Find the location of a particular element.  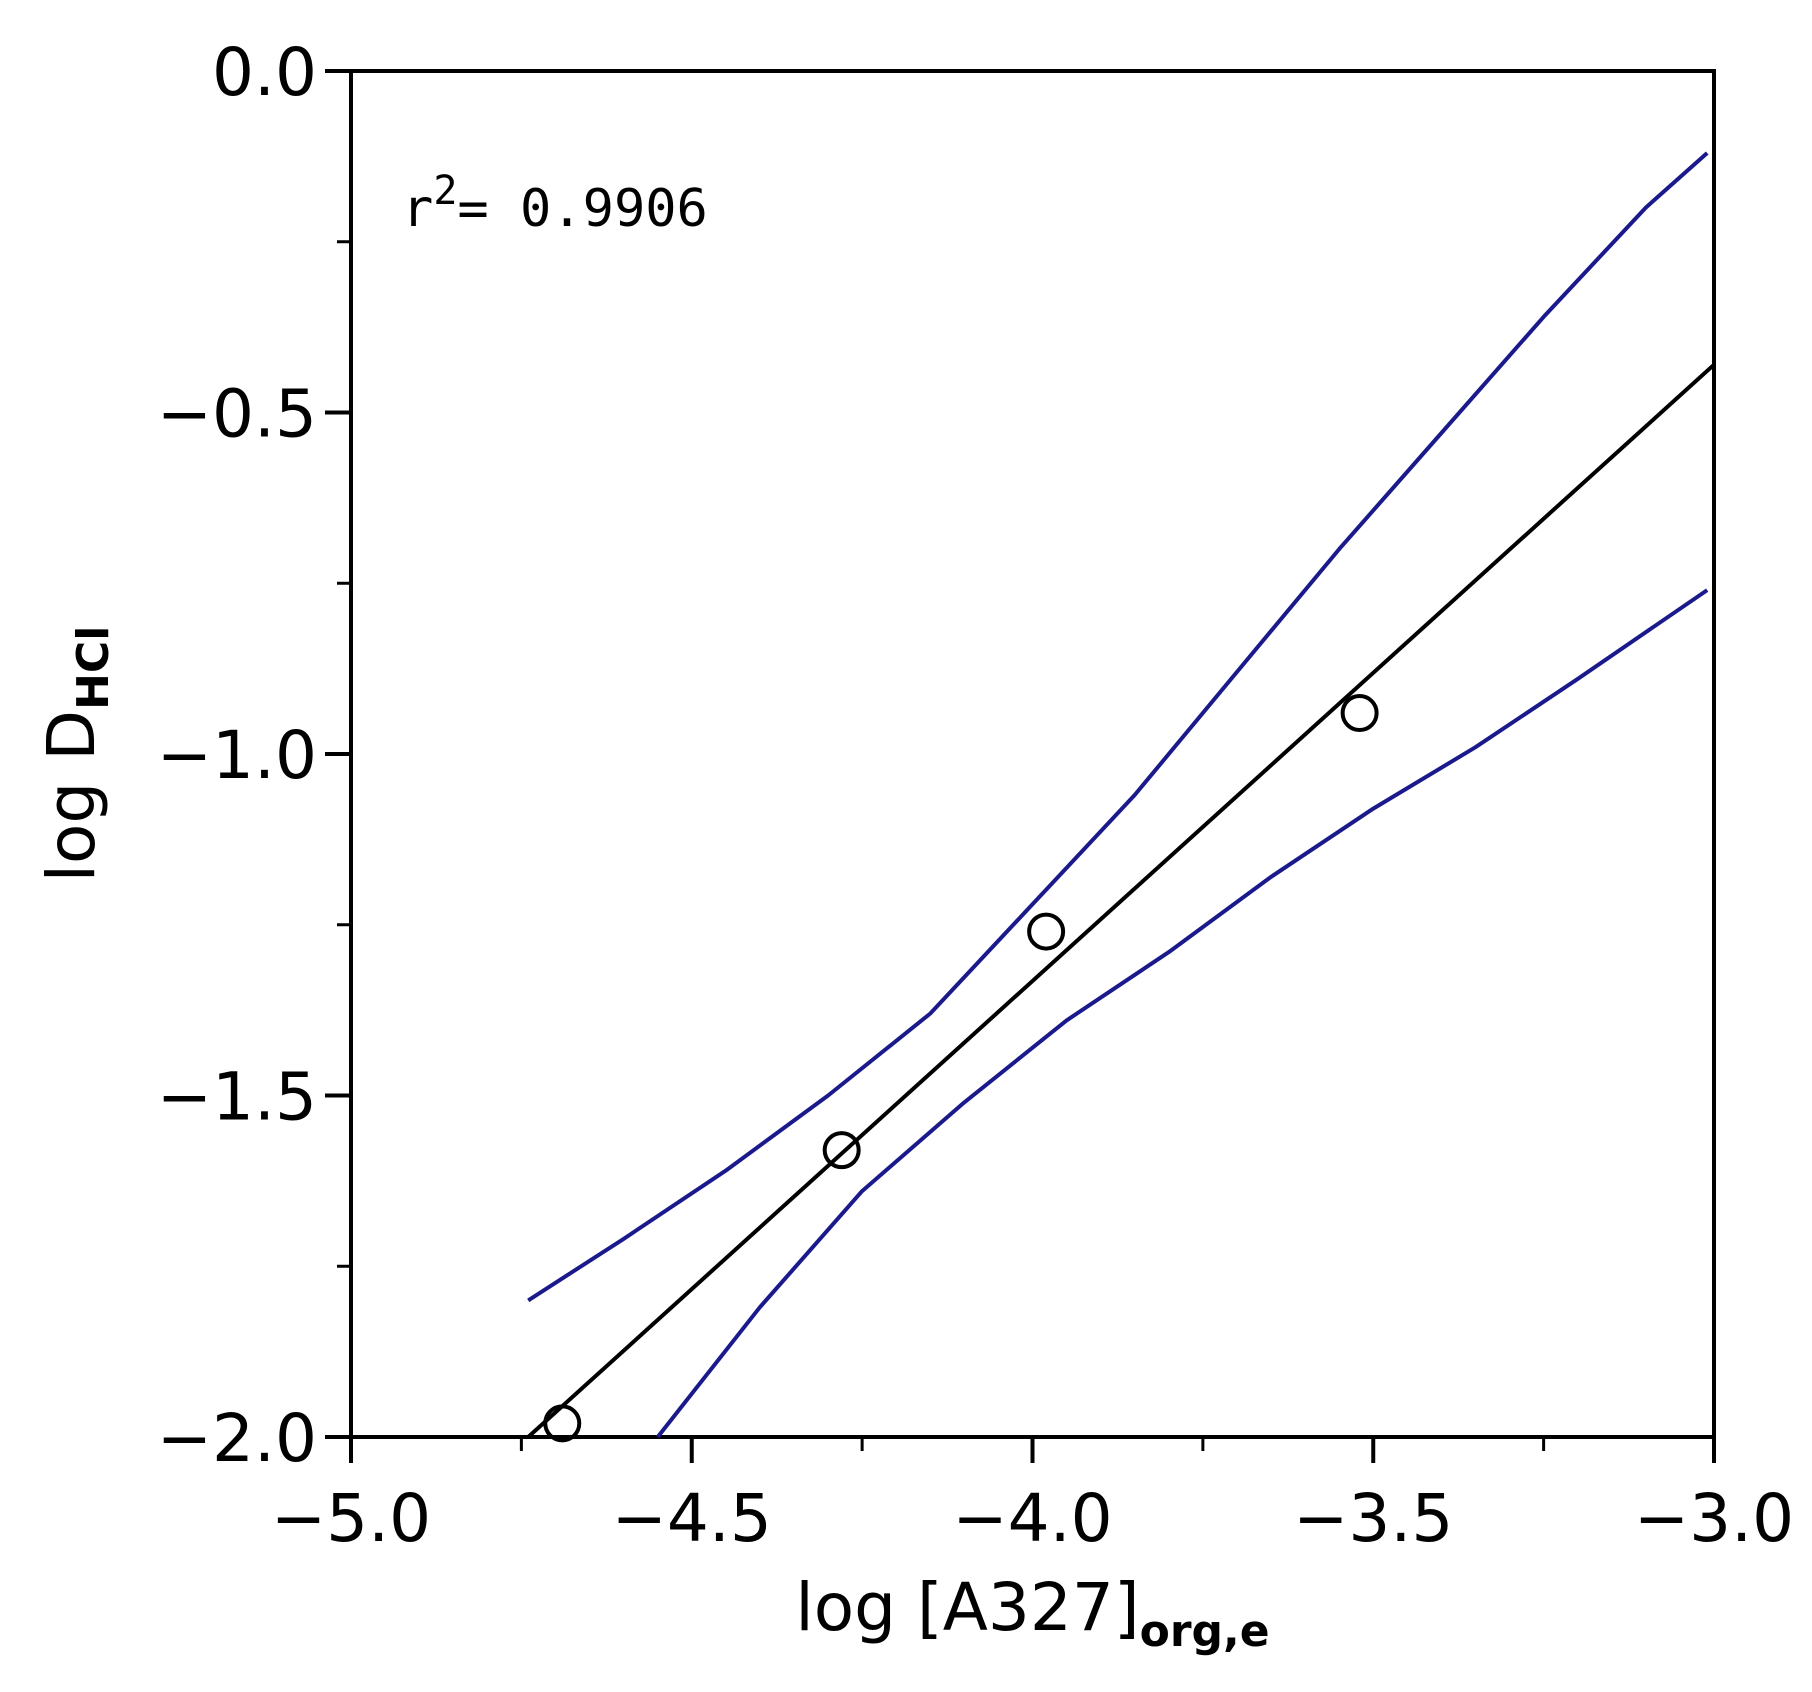

annotation-superscript: 2 is located at coordinates (445, 191).